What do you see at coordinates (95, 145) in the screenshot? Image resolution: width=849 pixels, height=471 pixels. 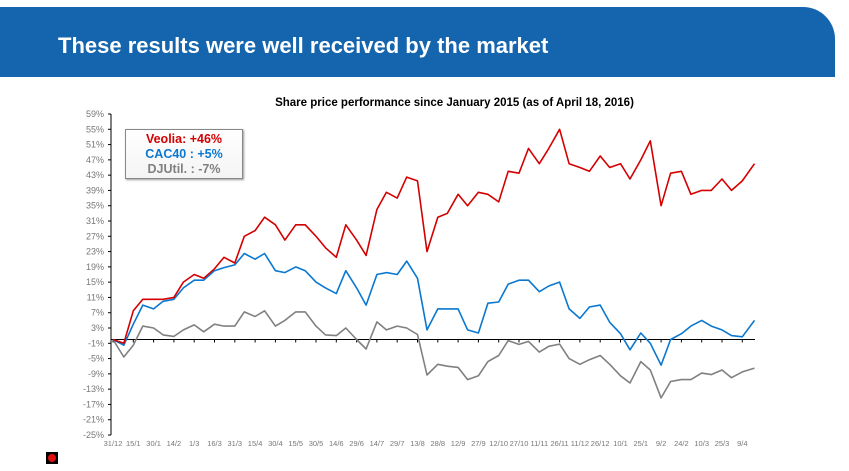 I see `y-tick-label: 51%` at bounding box center [95, 145].